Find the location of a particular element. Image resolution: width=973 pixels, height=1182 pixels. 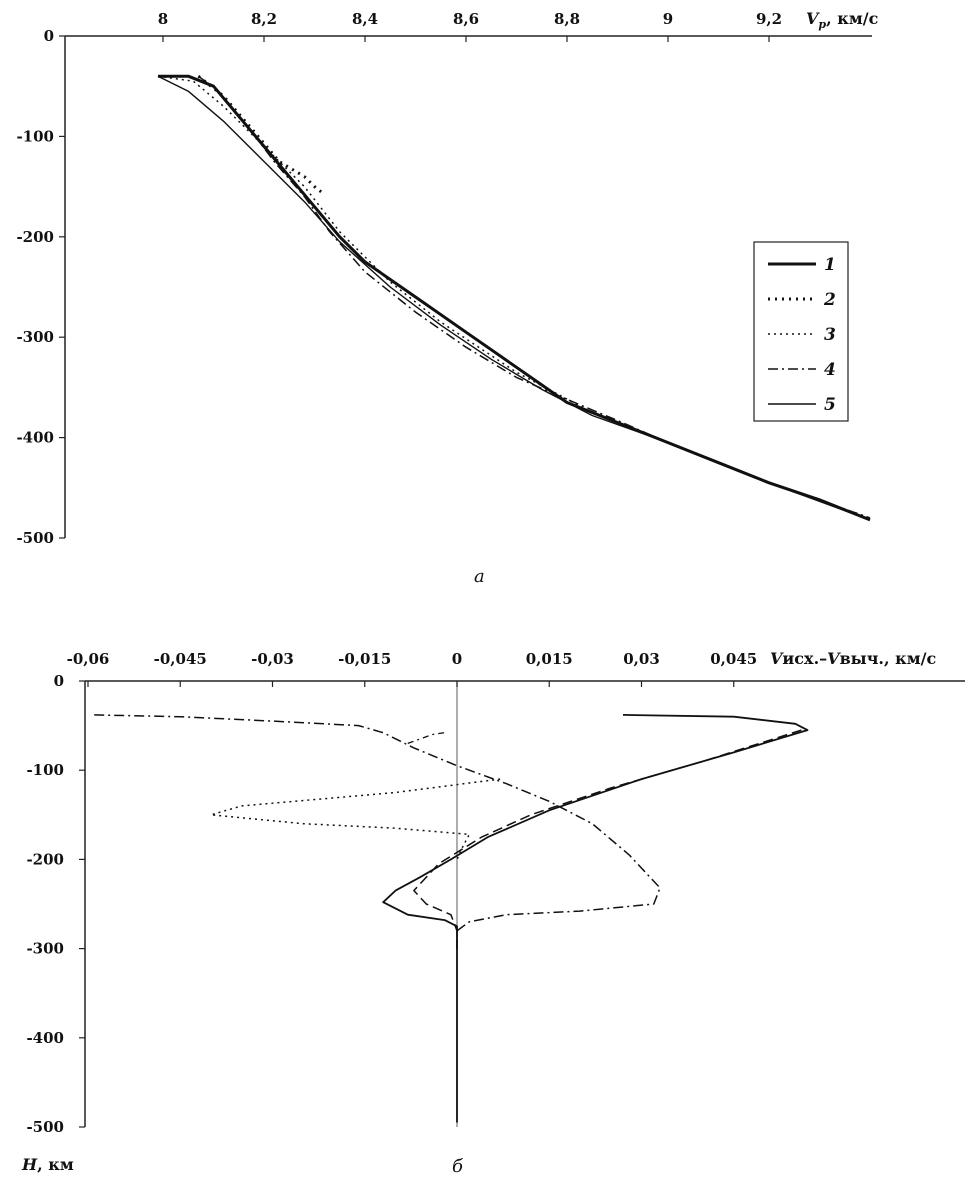

x-tick-label: 0 is located at coordinates (457, 659).